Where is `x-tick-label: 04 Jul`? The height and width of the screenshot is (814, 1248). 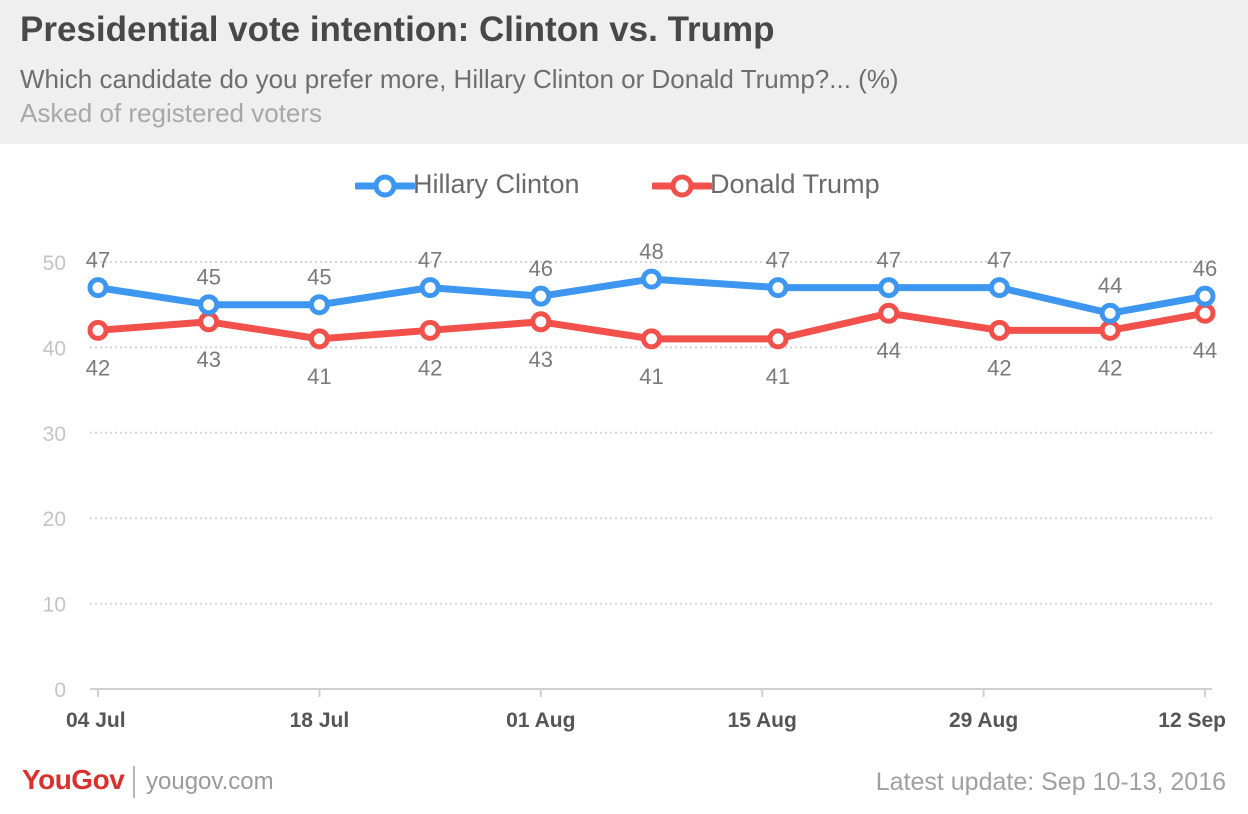 x-tick-label: 04 Jul is located at coordinates (96, 720).